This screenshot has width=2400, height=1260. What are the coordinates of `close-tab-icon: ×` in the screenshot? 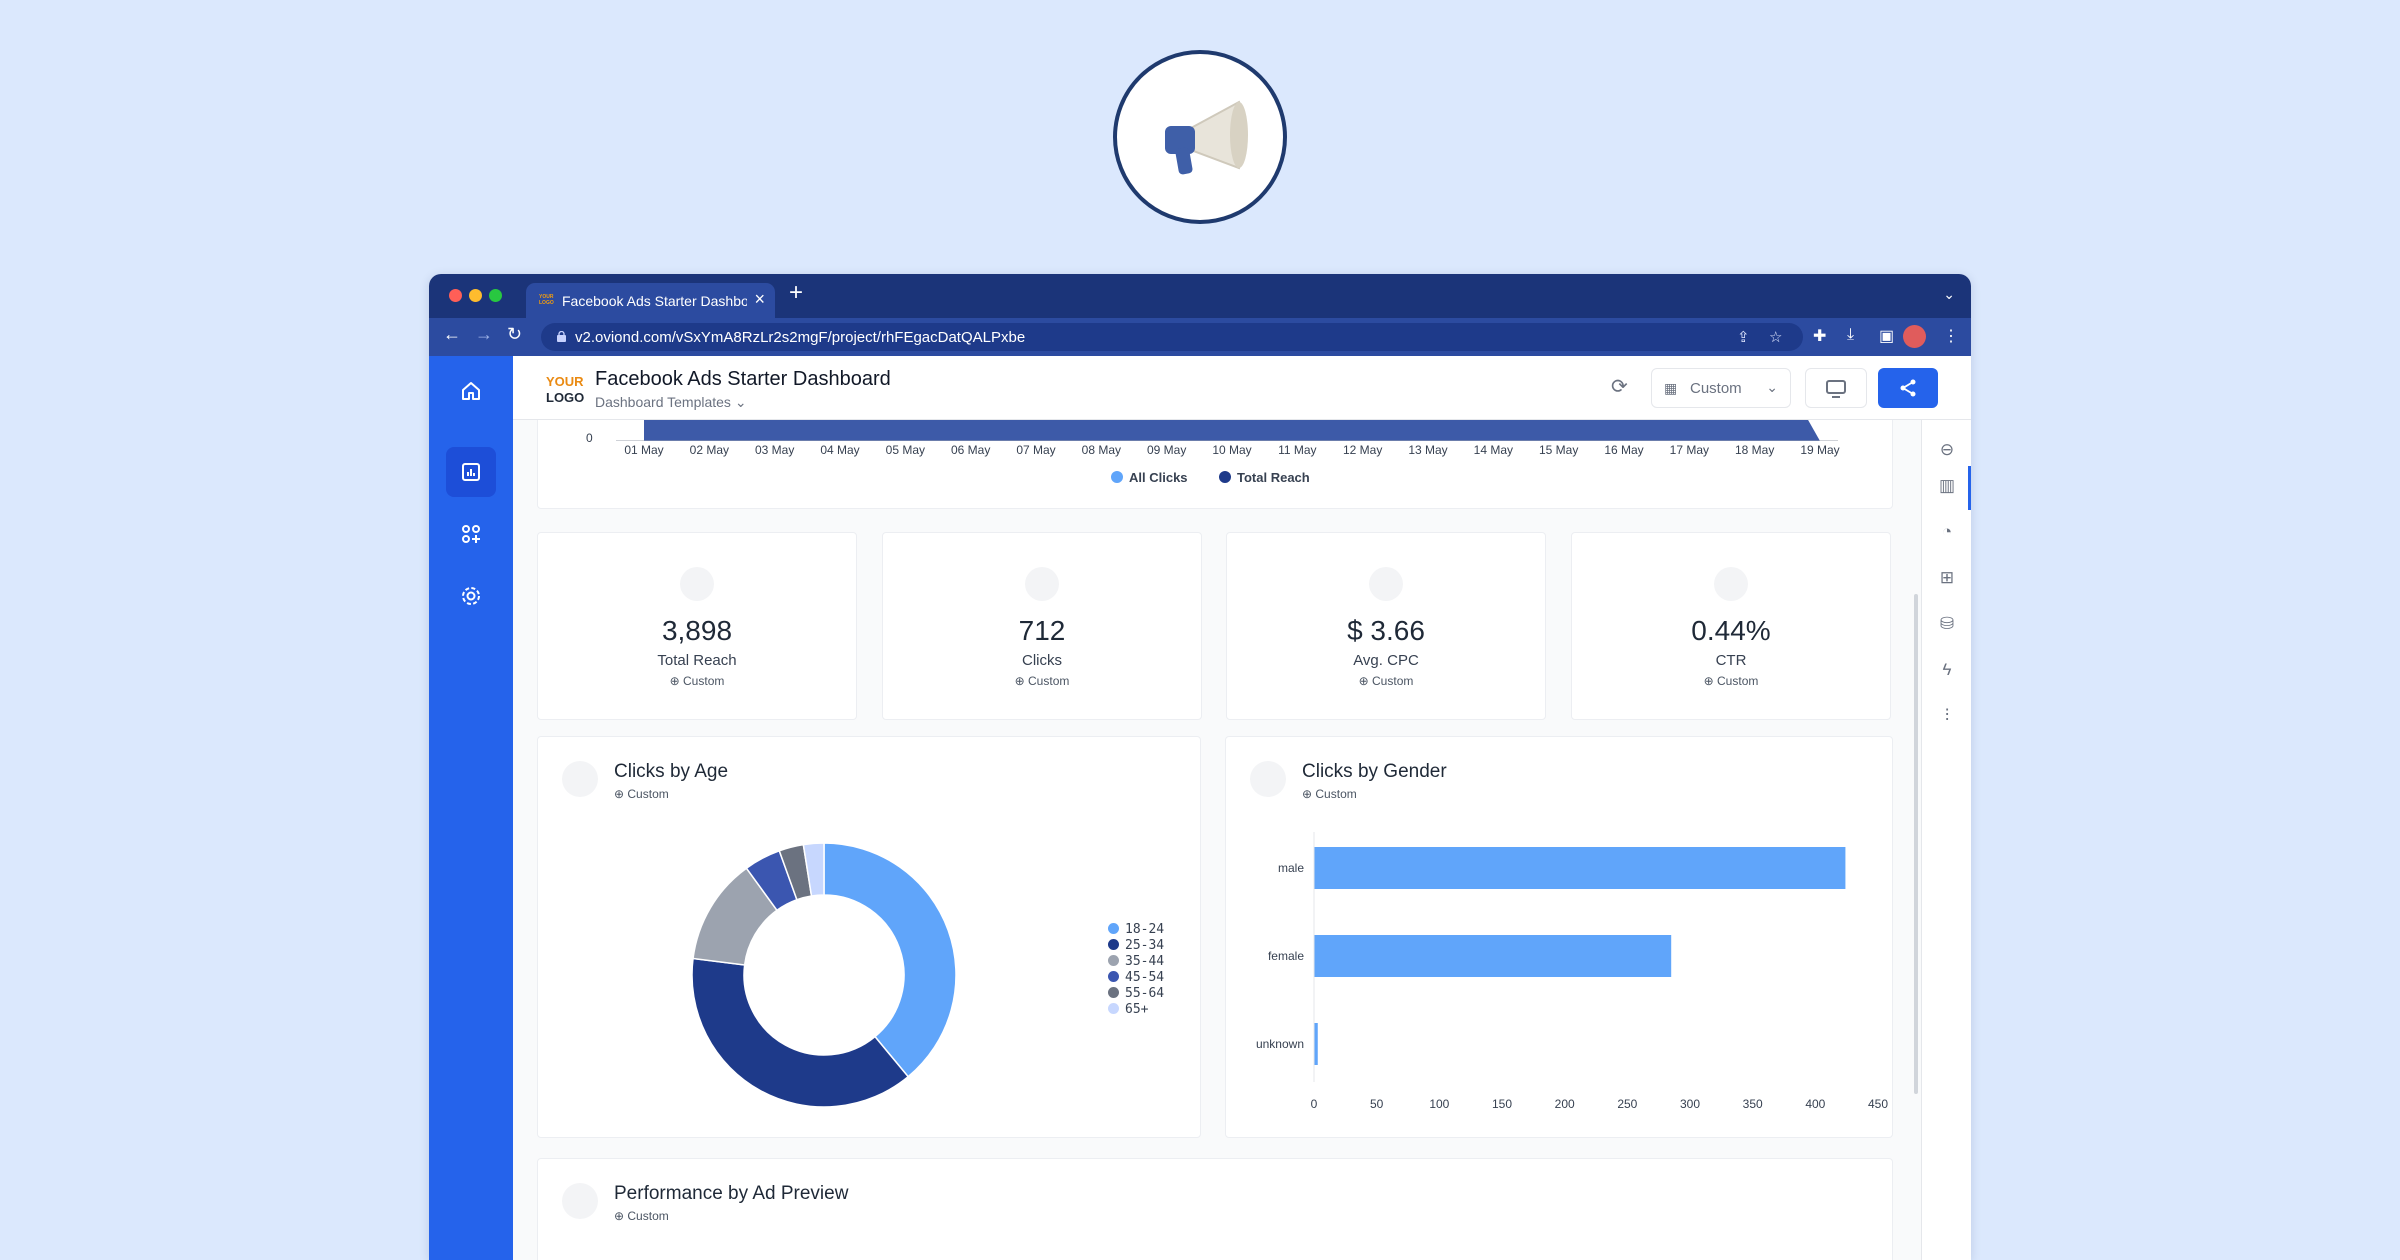 It's located at (759, 299).